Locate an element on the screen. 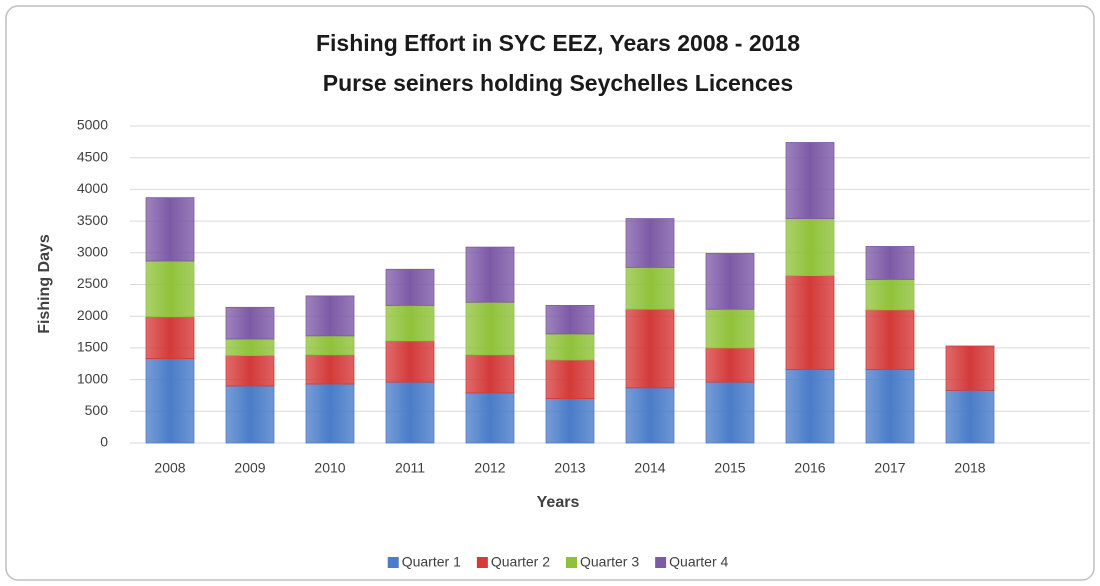  x-tick-label: 2011 is located at coordinates (410, 468).